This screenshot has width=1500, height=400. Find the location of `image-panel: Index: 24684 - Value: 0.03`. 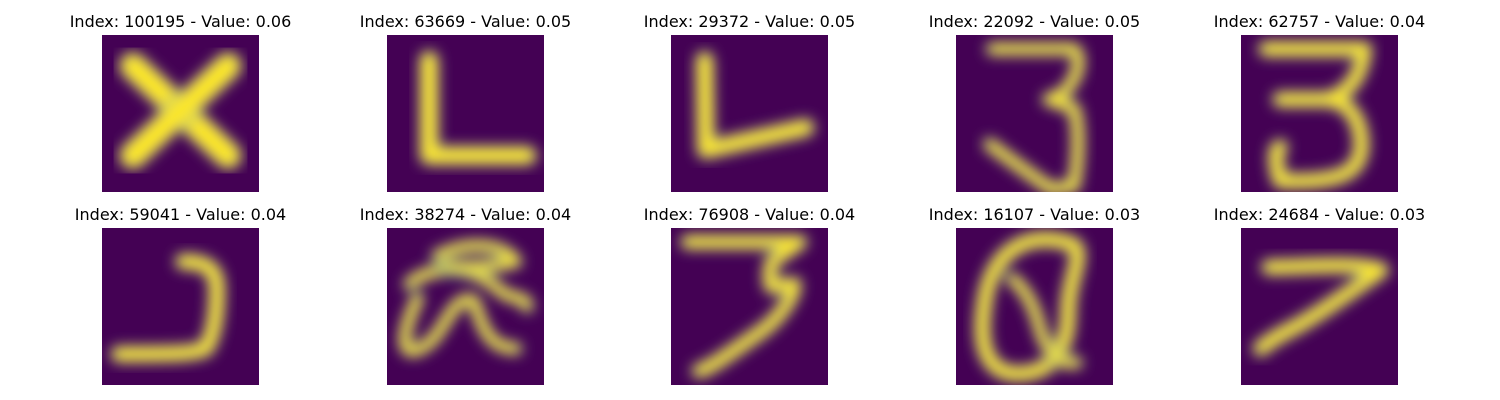

image-panel: Index: 24684 - Value: 0.03 is located at coordinates (1319, 295).